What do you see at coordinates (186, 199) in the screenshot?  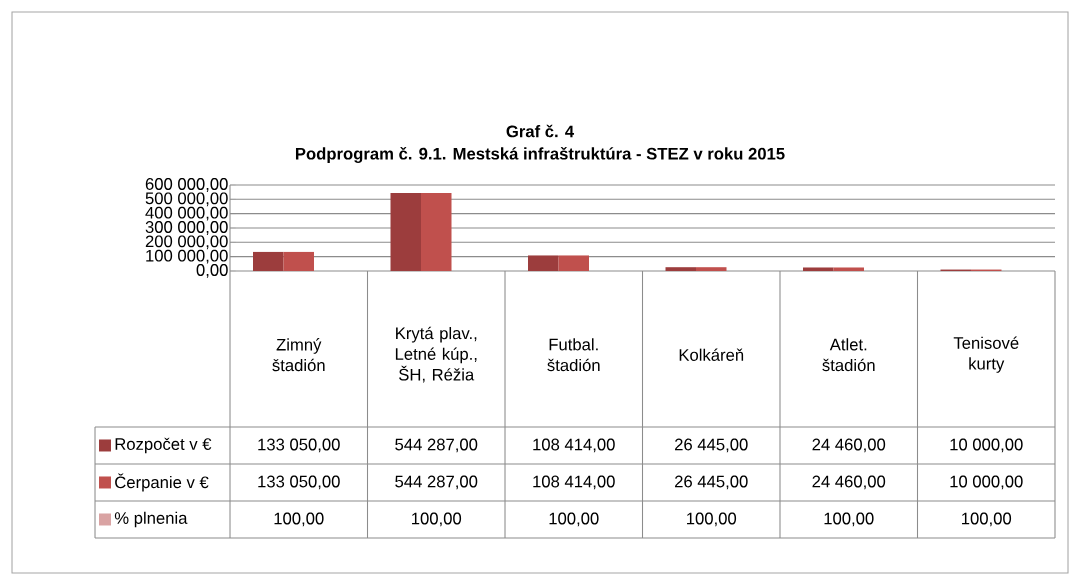 I see `y-tick-label: 500 000,00` at bounding box center [186, 199].